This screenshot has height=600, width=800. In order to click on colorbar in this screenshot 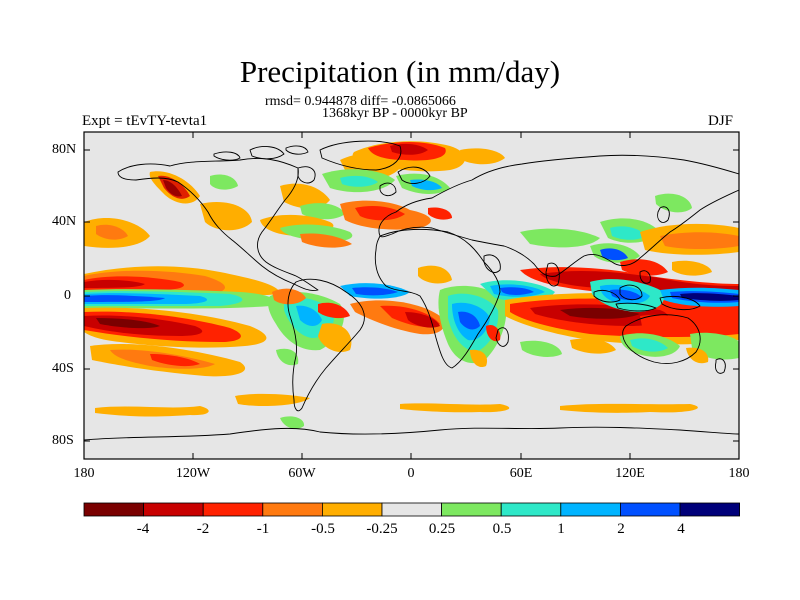, I will do `click(411, 509)`.